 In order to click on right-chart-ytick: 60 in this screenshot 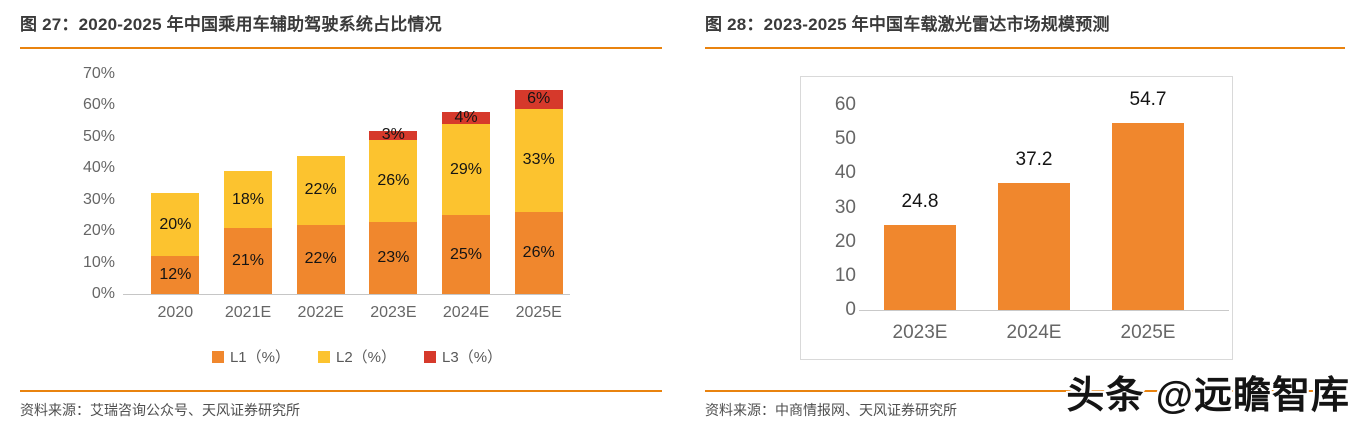, I will do `click(845, 104)`.